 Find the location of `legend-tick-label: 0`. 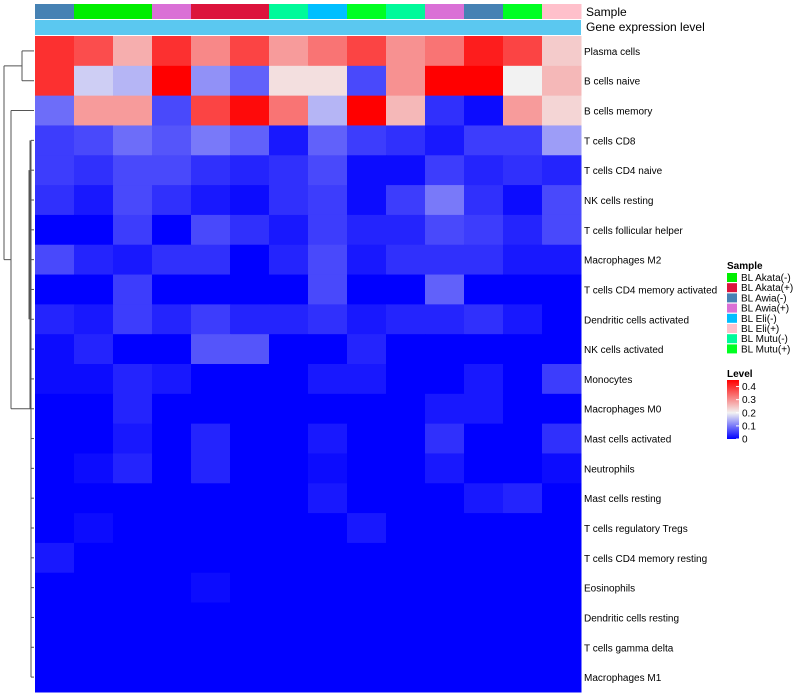

legend-tick-label: 0 is located at coordinates (745, 440).